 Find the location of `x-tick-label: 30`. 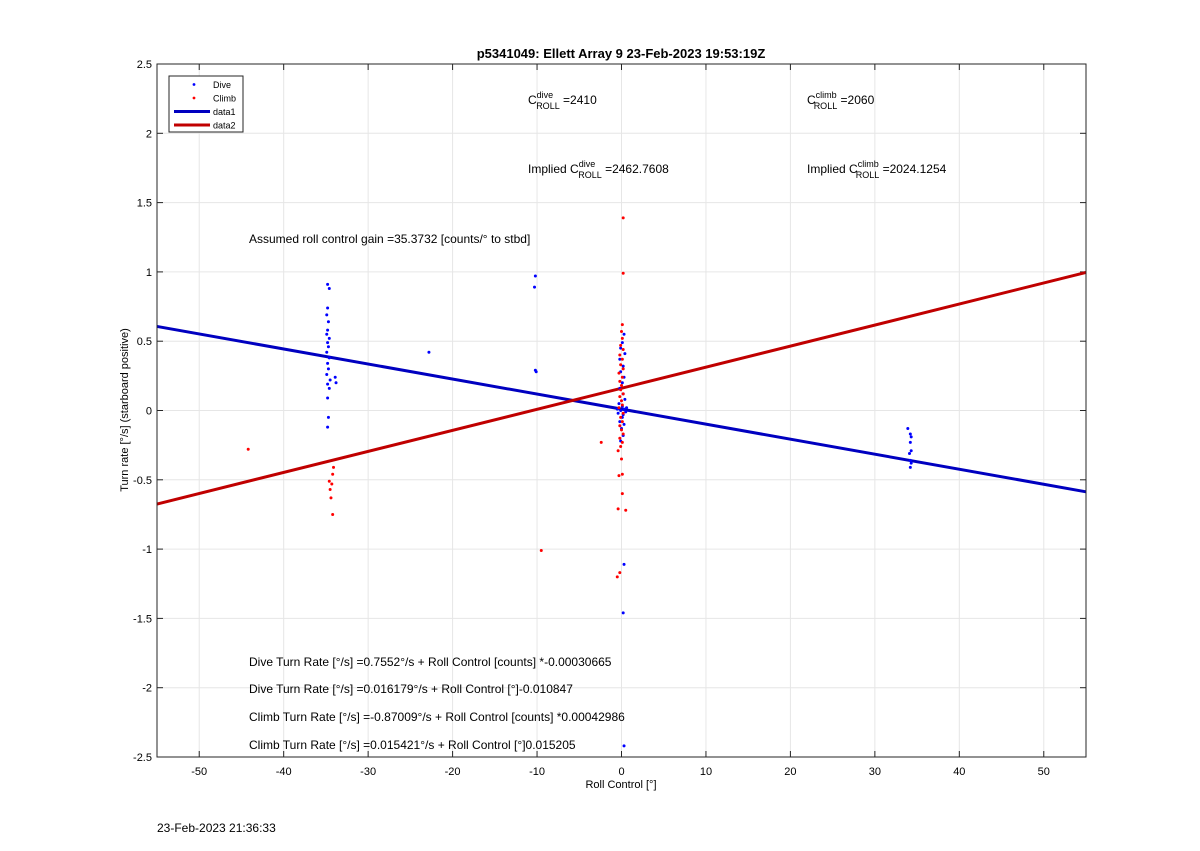

x-tick-label: 30 is located at coordinates (875, 772).